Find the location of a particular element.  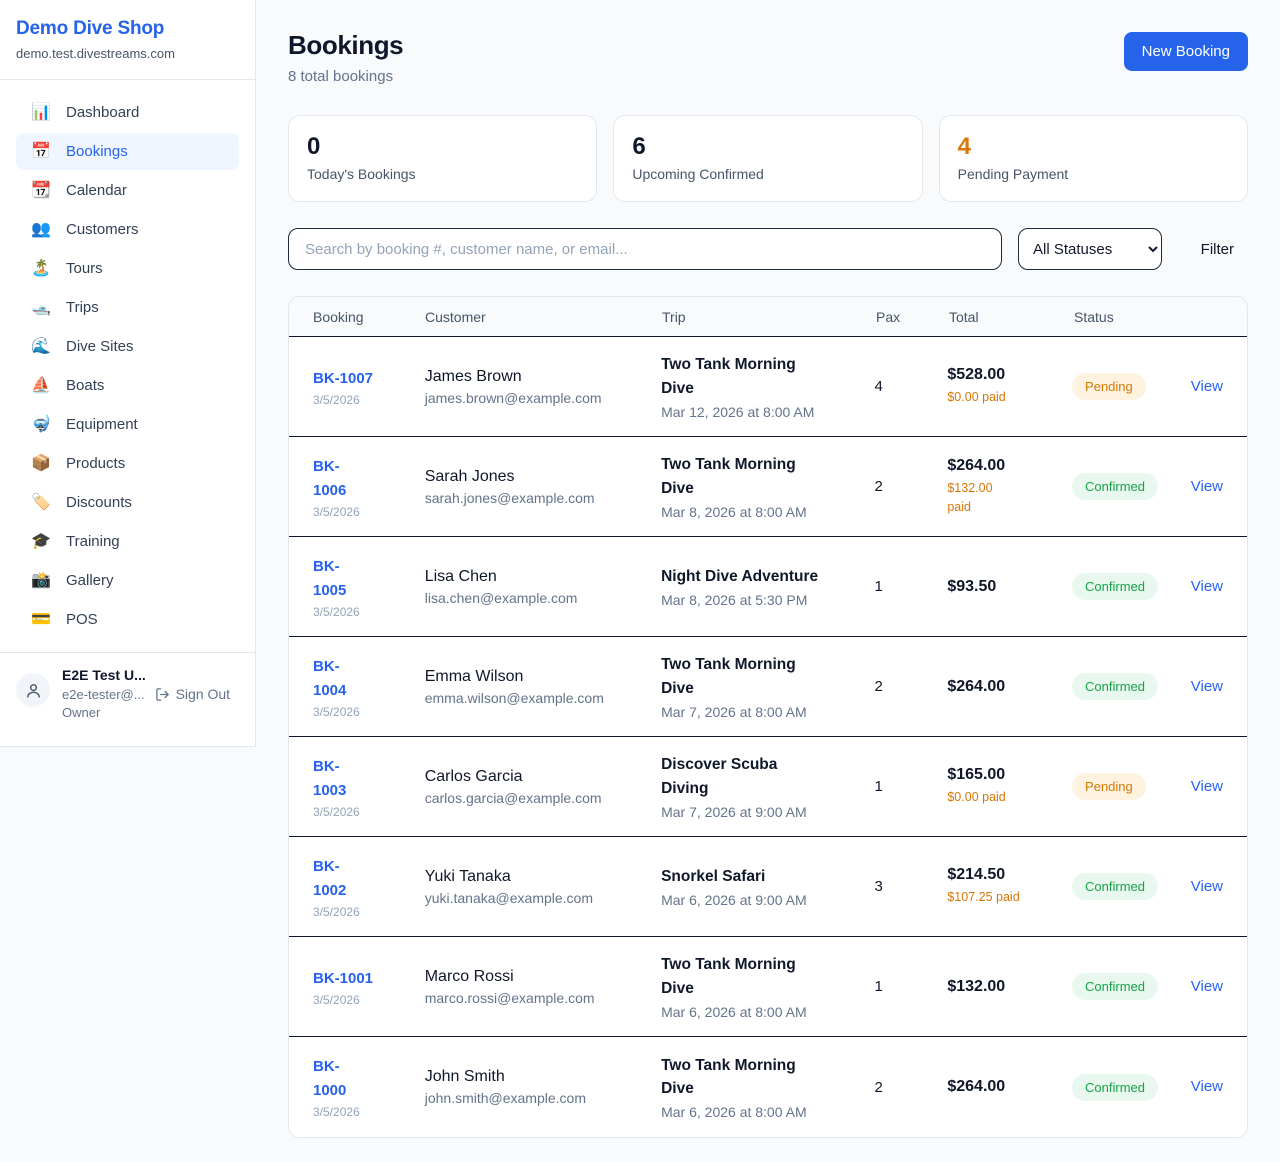

stat-card-pending-payment: 4 Pending Payment is located at coordinates (1093, 158).